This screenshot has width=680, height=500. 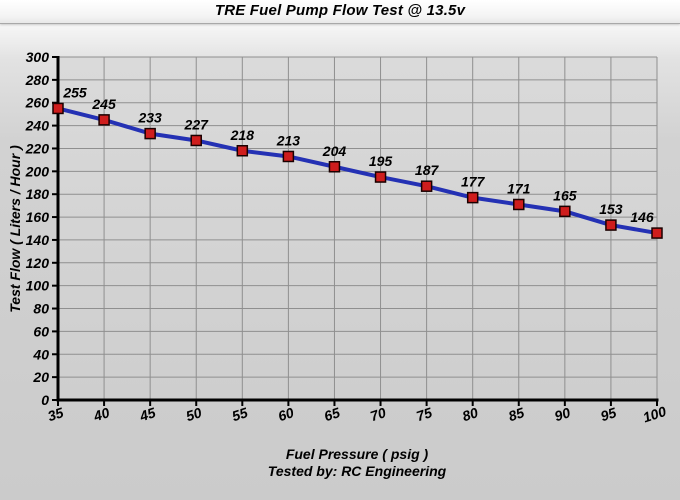 What do you see at coordinates (197, 124) in the screenshot?
I see `data-point-label: 227` at bounding box center [197, 124].